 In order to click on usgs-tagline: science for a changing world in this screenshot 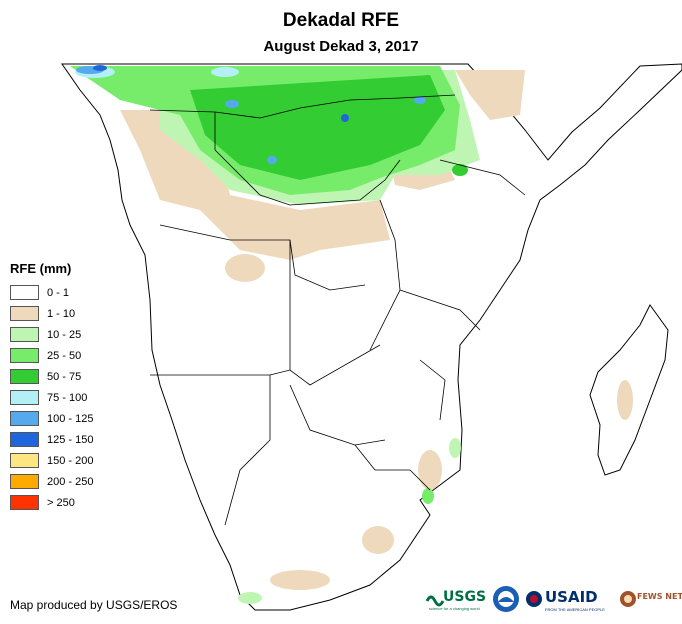, I will do `click(454, 608)`.